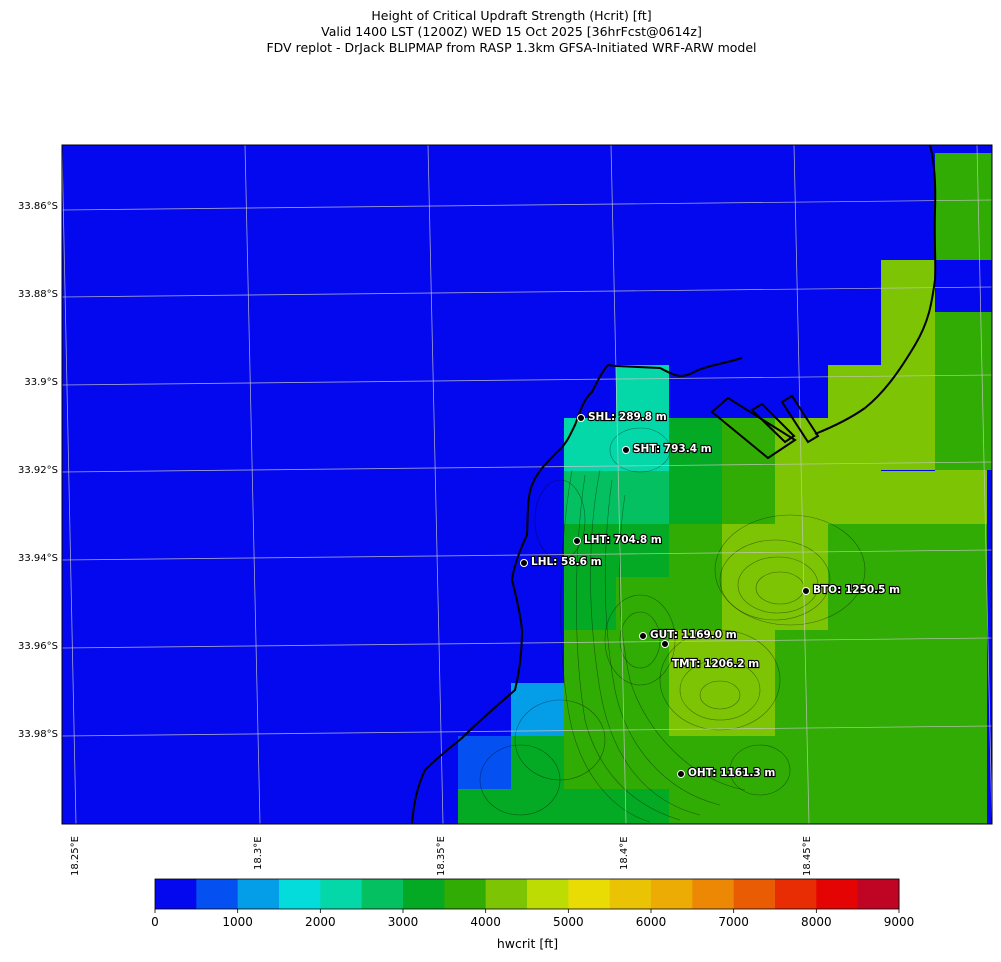 This screenshot has width=1001, height=962. Describe the element at coordinates (715, 664) in the screenshot. I see `station-label: TMT: 1206.2 m` at that location.